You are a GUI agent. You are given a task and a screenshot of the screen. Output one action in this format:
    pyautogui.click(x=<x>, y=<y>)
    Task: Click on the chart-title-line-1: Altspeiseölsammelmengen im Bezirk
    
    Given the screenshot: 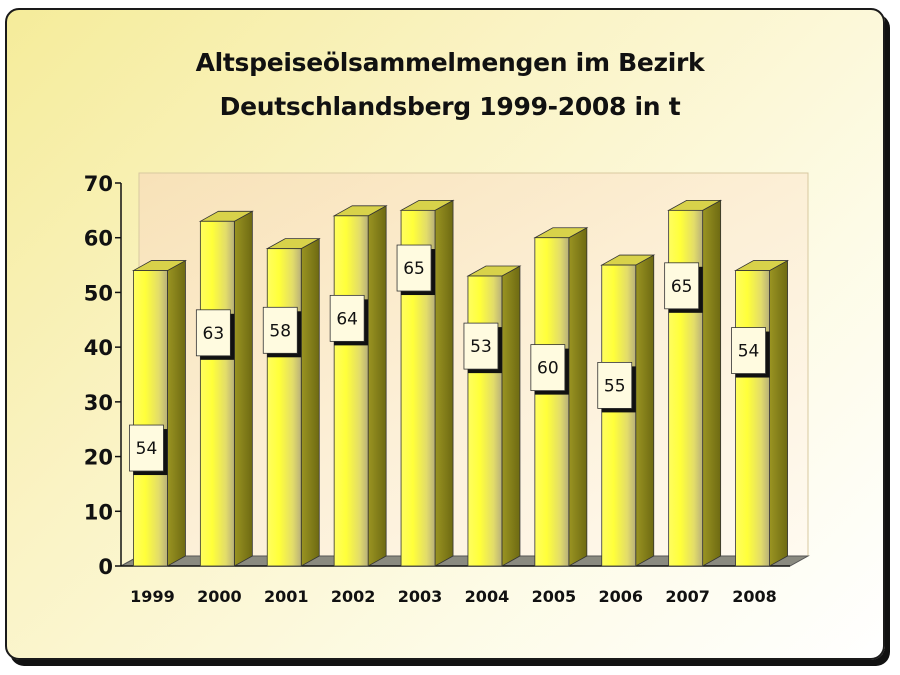 What is the action you would take?
    pyautogui.click(x=450, y=62)
    